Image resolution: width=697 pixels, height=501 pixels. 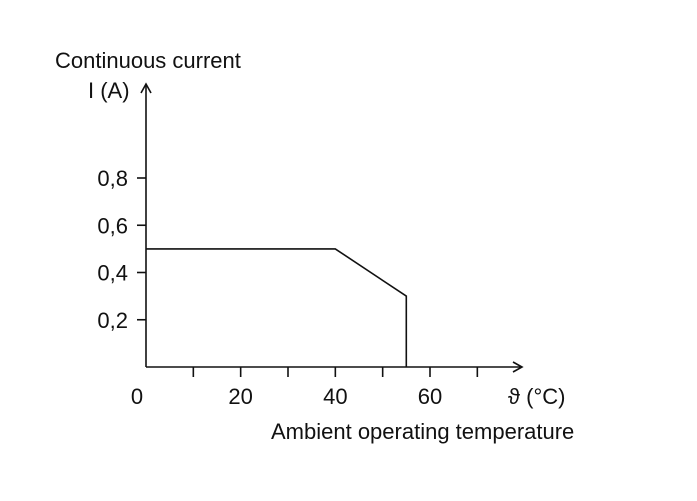 What do you see at coordinates (112, 178) in the screenshot?
I see `y-tick-label: 0,8` at bounding box center [112, 178].